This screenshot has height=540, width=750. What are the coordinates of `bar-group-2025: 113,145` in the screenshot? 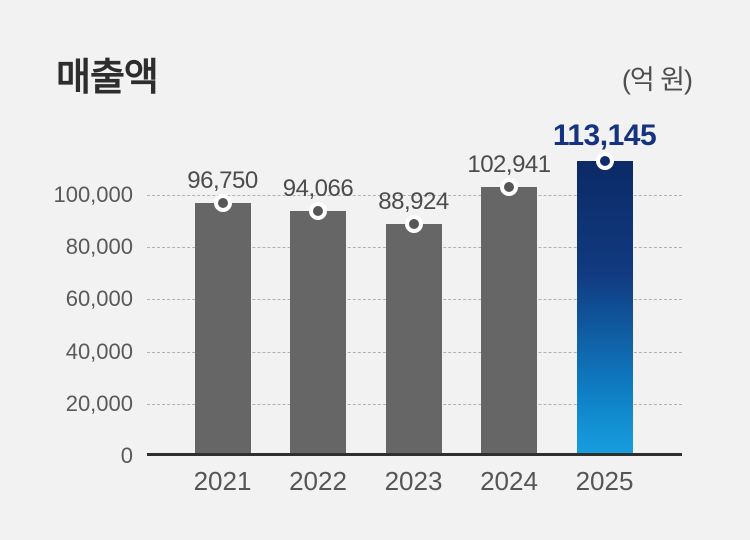 It's located at (605, 278).